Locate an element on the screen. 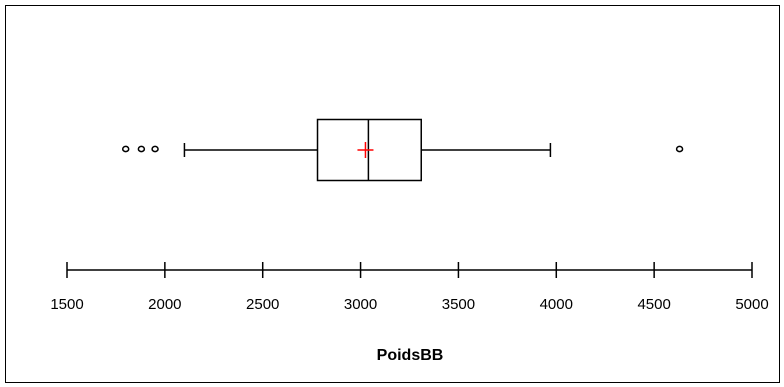 This screenshot has height=387, width=784. x-tick-label: 5000 is located at coordinates (751, 304).